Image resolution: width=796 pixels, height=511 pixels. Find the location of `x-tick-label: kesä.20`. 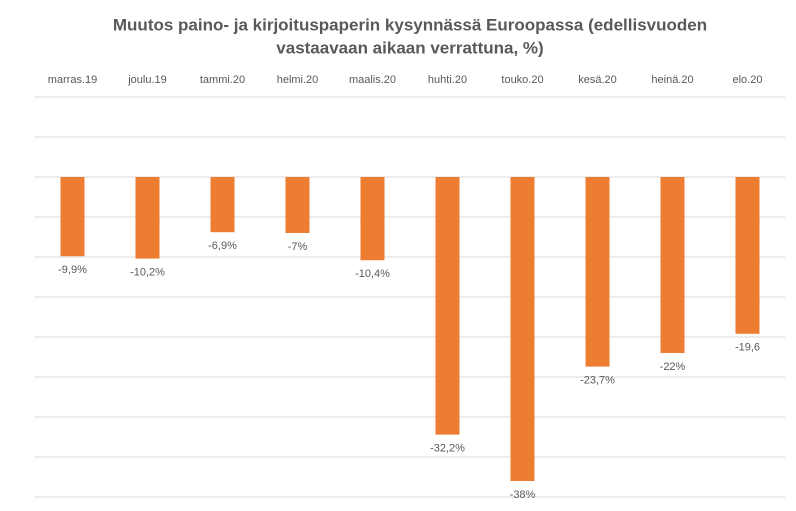

x-tick-label: kesä.20 is located at coordinates (597, 80).